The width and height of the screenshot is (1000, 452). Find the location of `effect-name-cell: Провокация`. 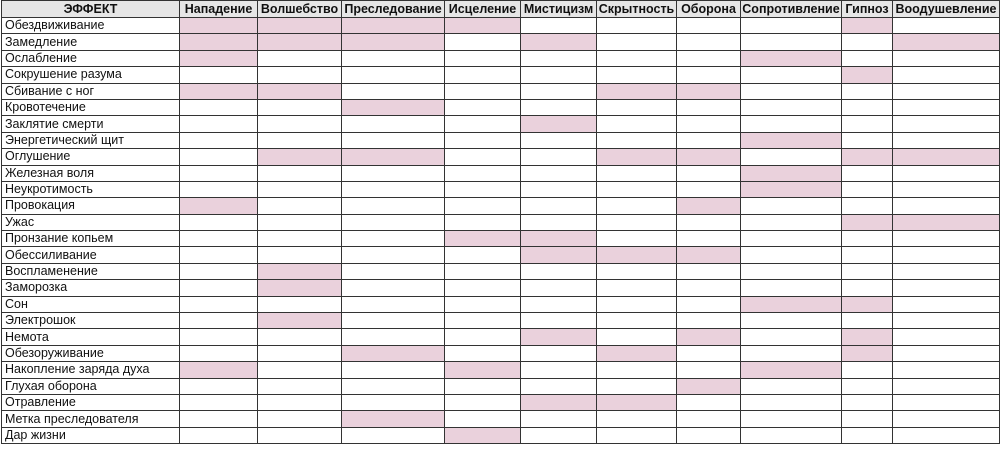

effect-name-cell: Провокация is located at coordinates (90, 206).